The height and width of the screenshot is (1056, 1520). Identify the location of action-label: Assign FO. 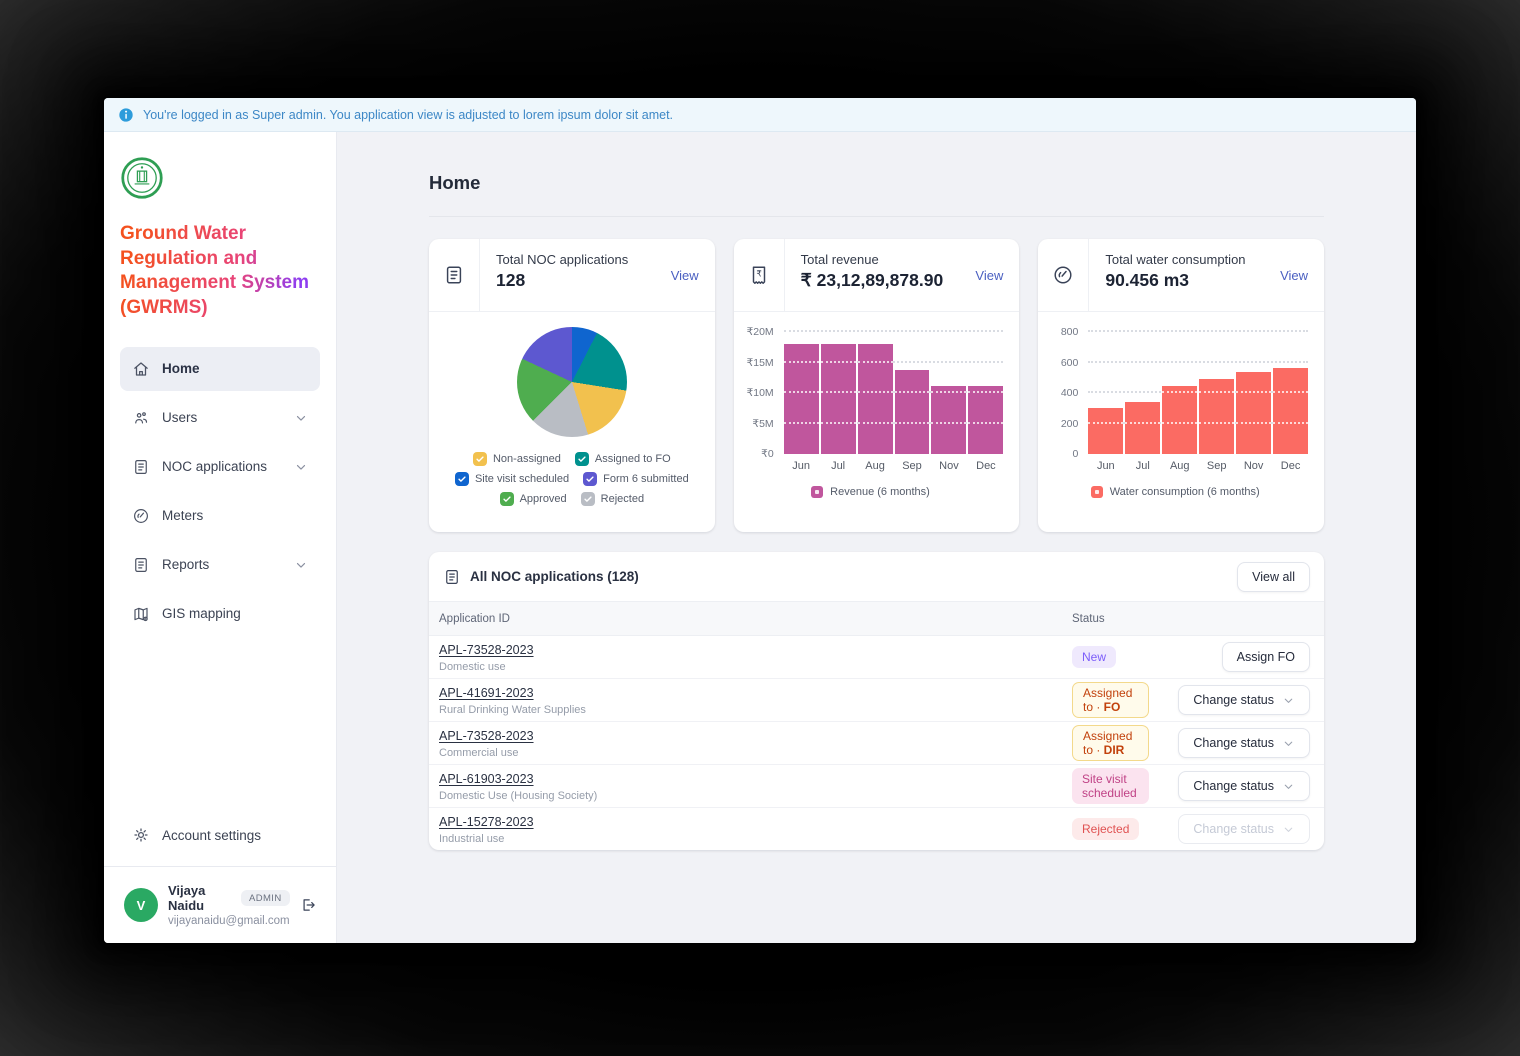
(1265, 657).